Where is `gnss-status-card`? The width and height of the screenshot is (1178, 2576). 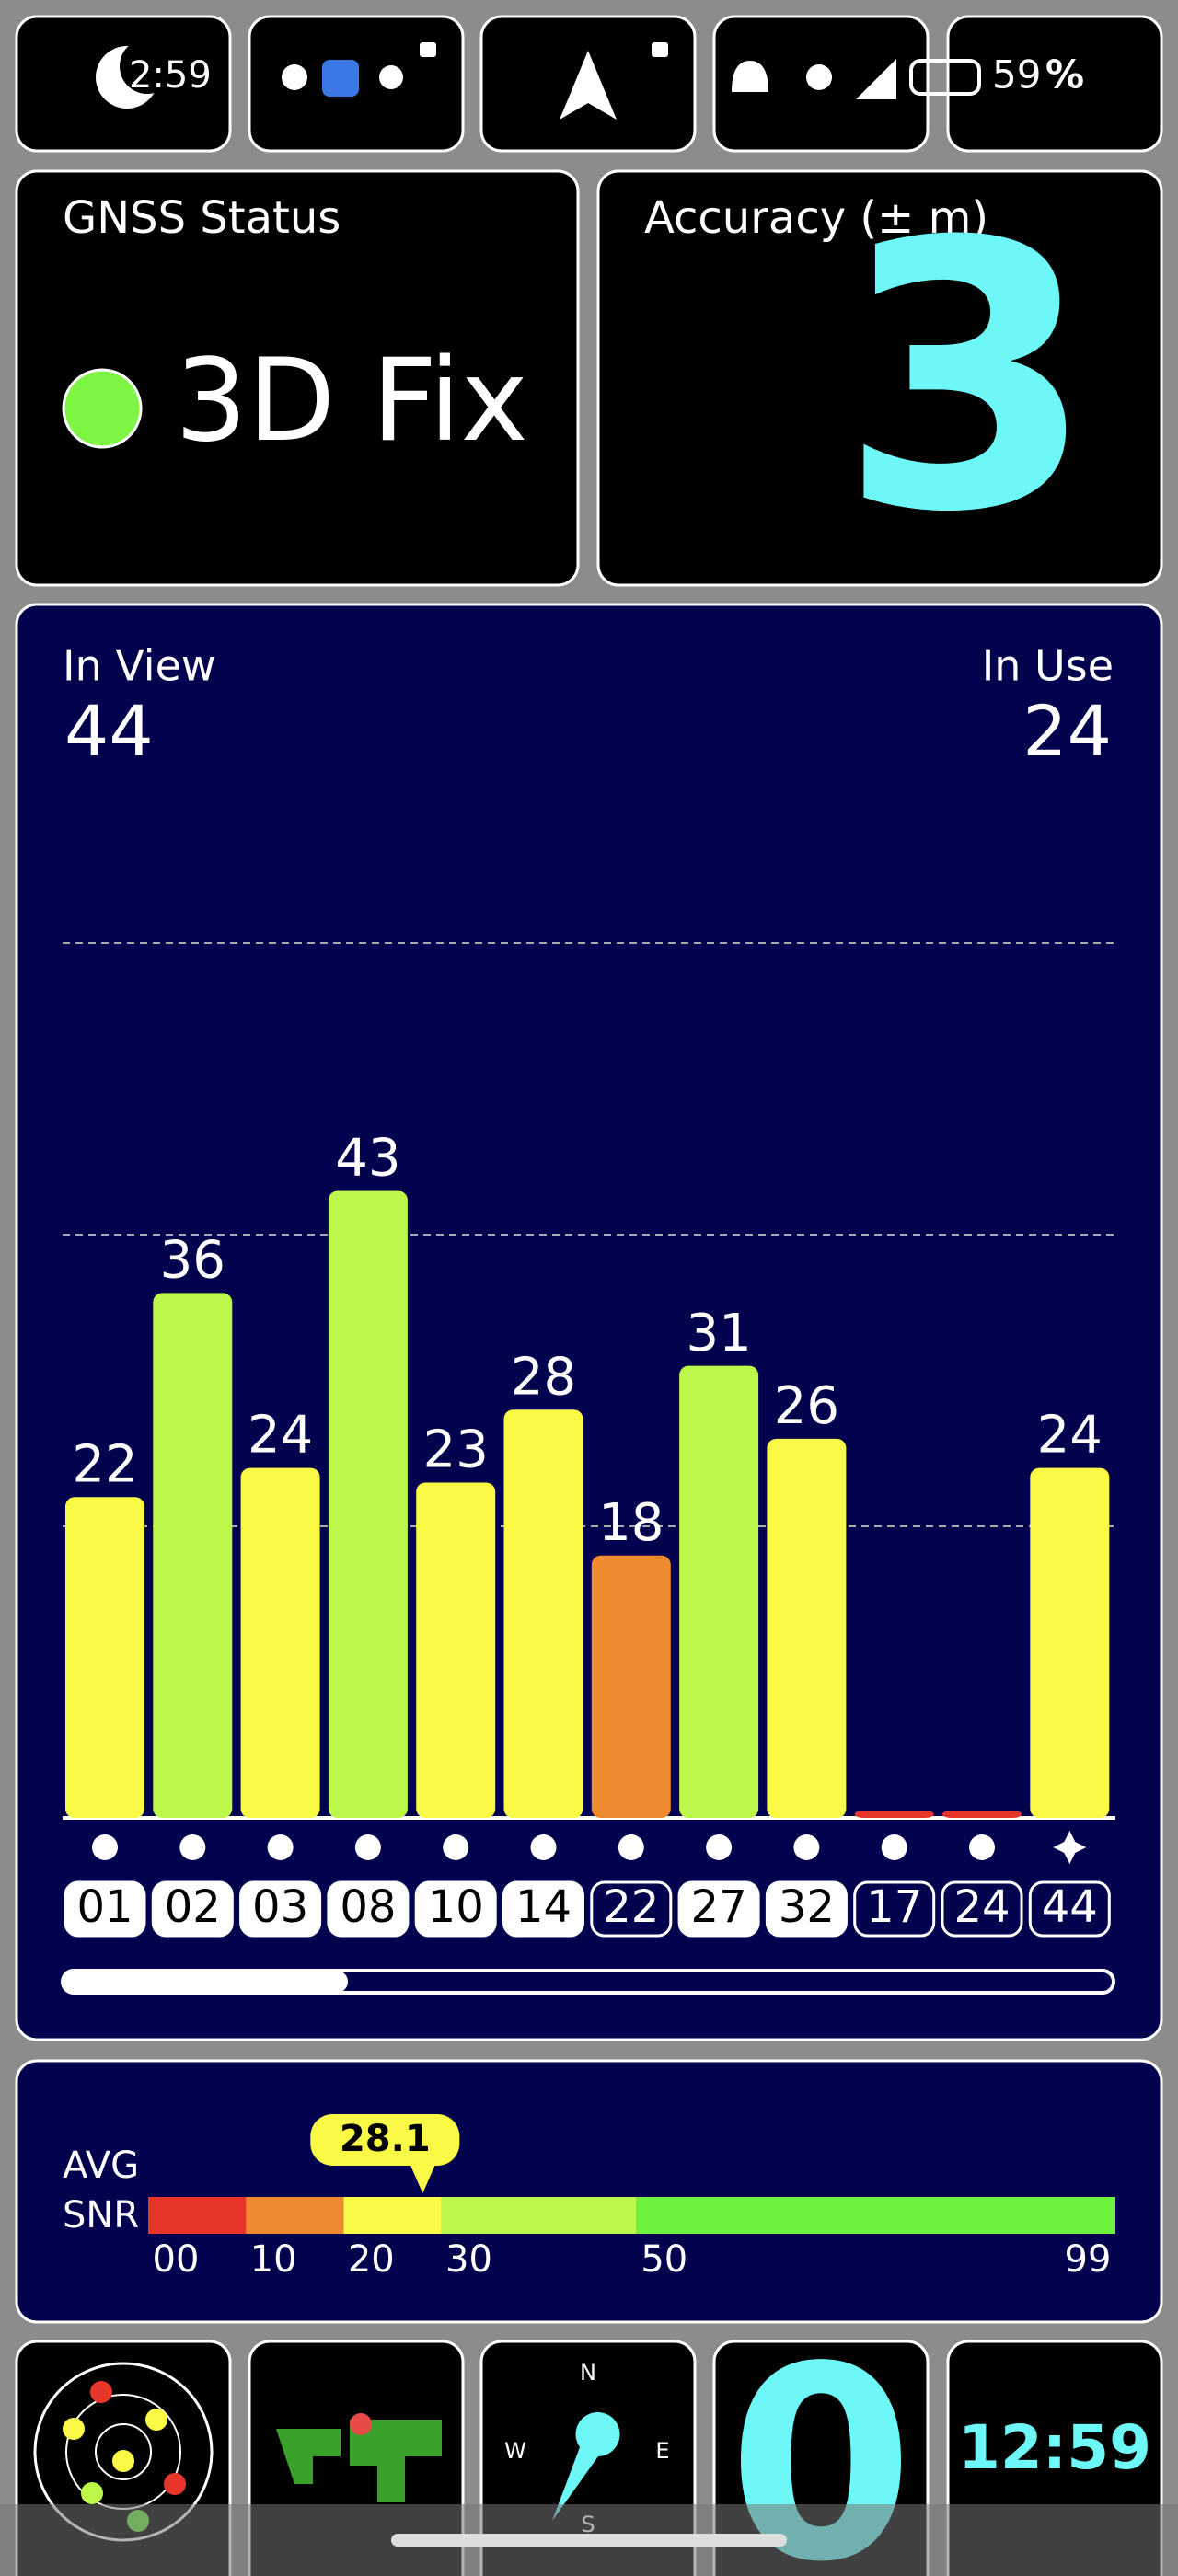 gnss-status-card is located at coordinates (297, 378).